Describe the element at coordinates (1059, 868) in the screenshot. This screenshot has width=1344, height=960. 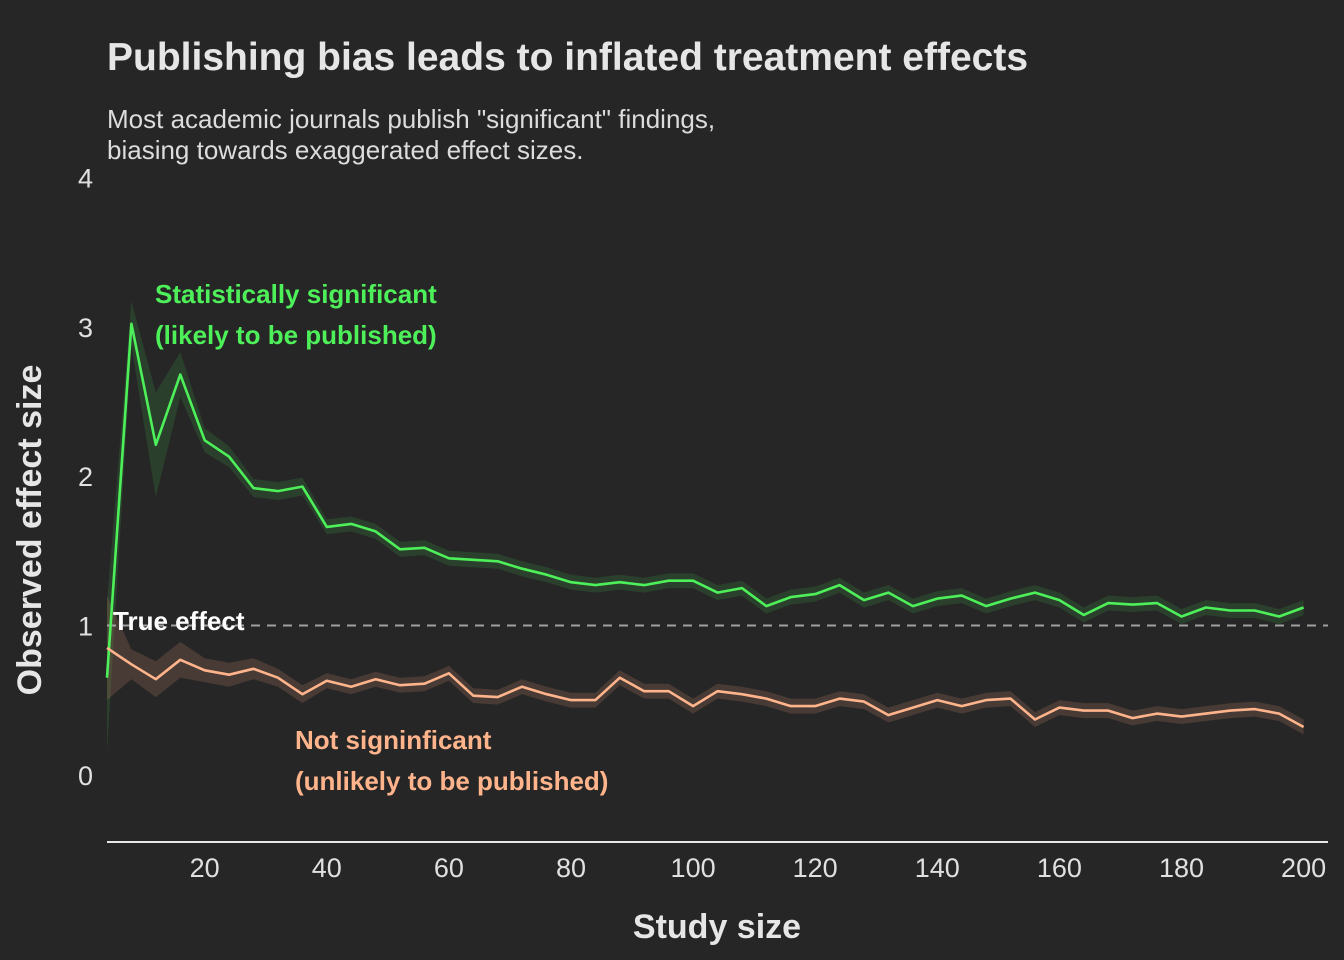
I see `x-tick-label: 160` at that location.